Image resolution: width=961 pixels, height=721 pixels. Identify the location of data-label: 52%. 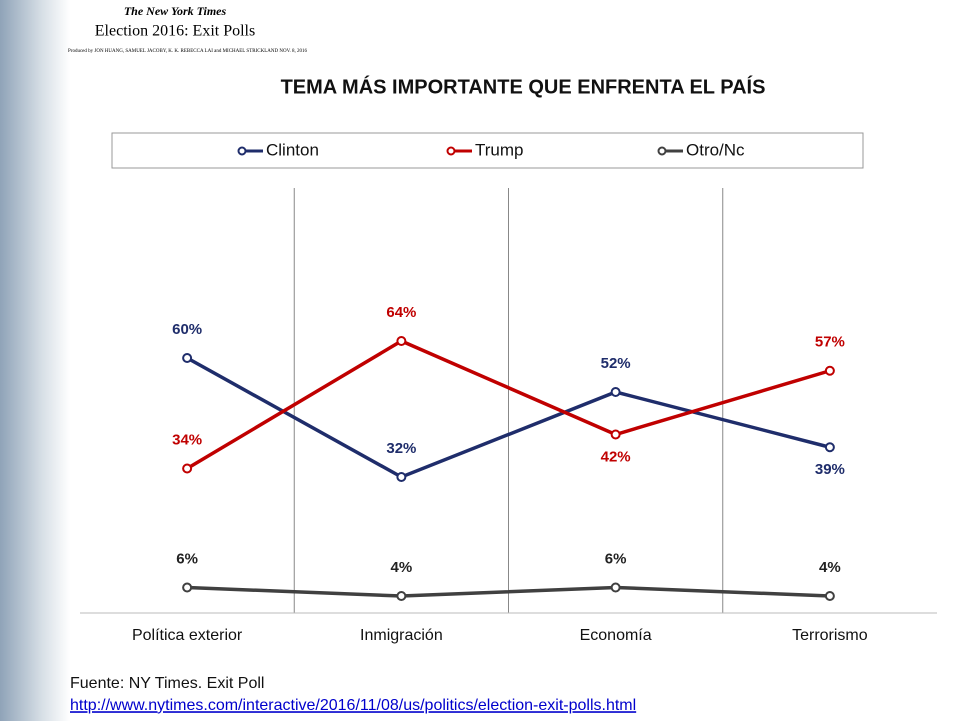
(616, 363).